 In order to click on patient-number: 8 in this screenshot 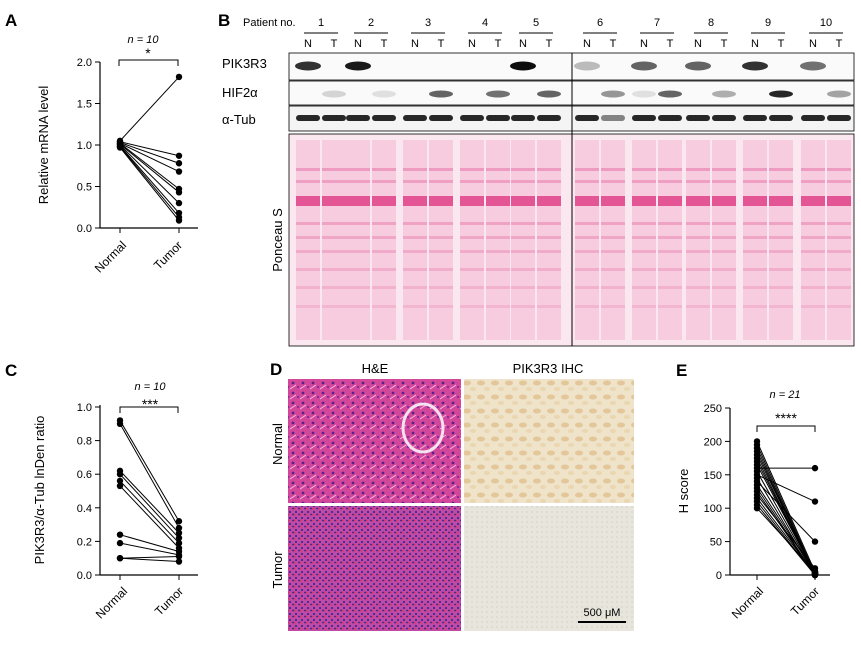, I will do `click(711, 23)`.